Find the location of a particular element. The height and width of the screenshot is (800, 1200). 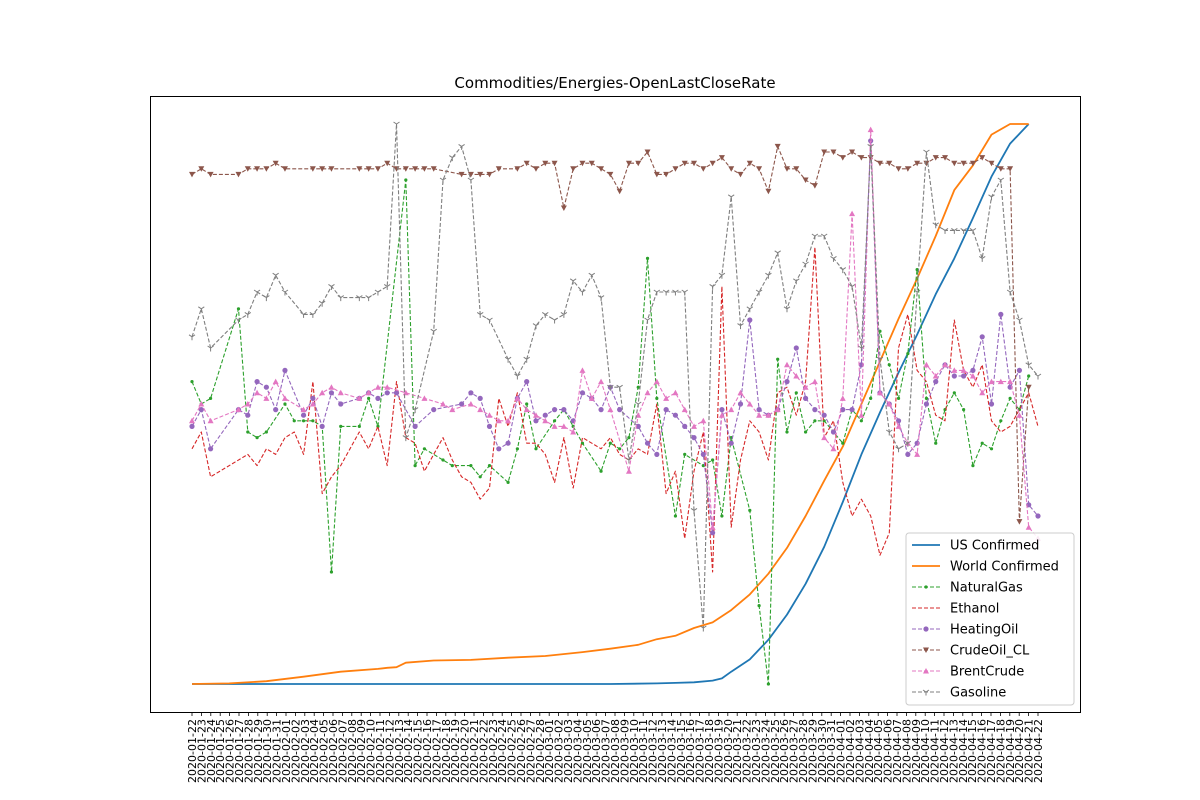

legend-marker is located at coordinates (926, 587).